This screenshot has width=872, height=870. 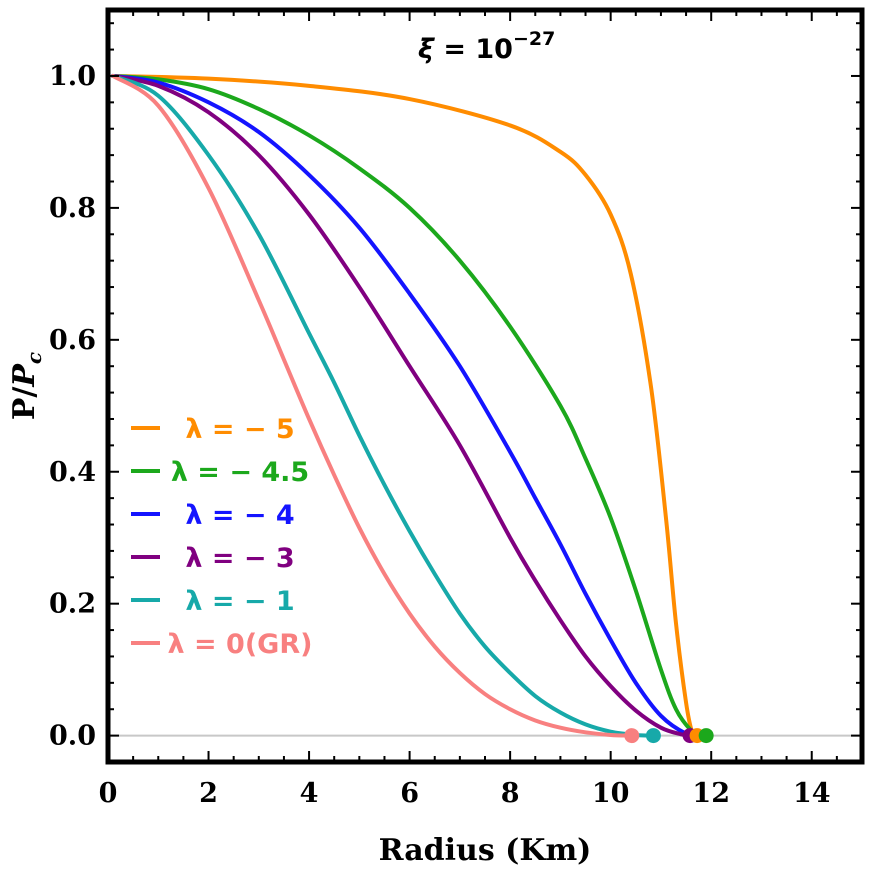 I want to click on y-tick-label: 0.4, so click(x=72, y=472).